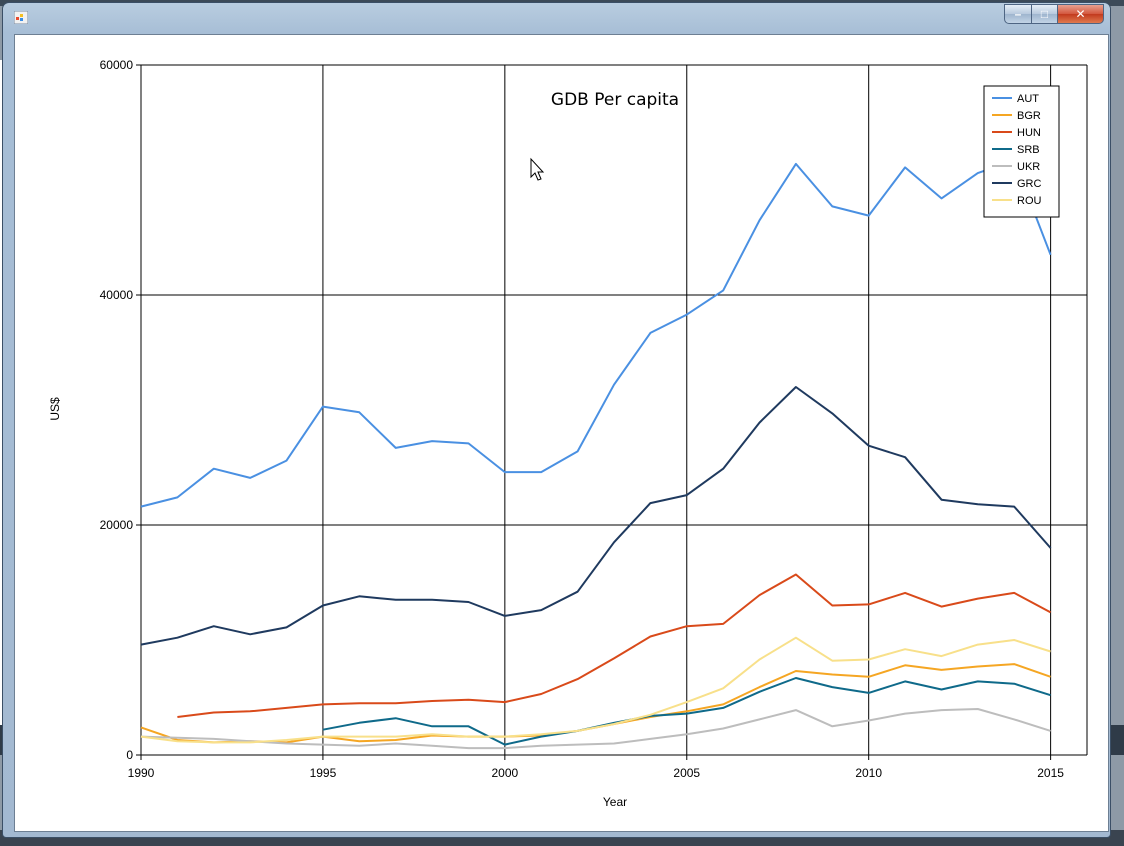 The width and height of the screenshot is (1124, 846). What do you see at coordinates (1028, 150) in the screenshot?
I see `legend-label: SRB` at bounding box center [1028, 150].